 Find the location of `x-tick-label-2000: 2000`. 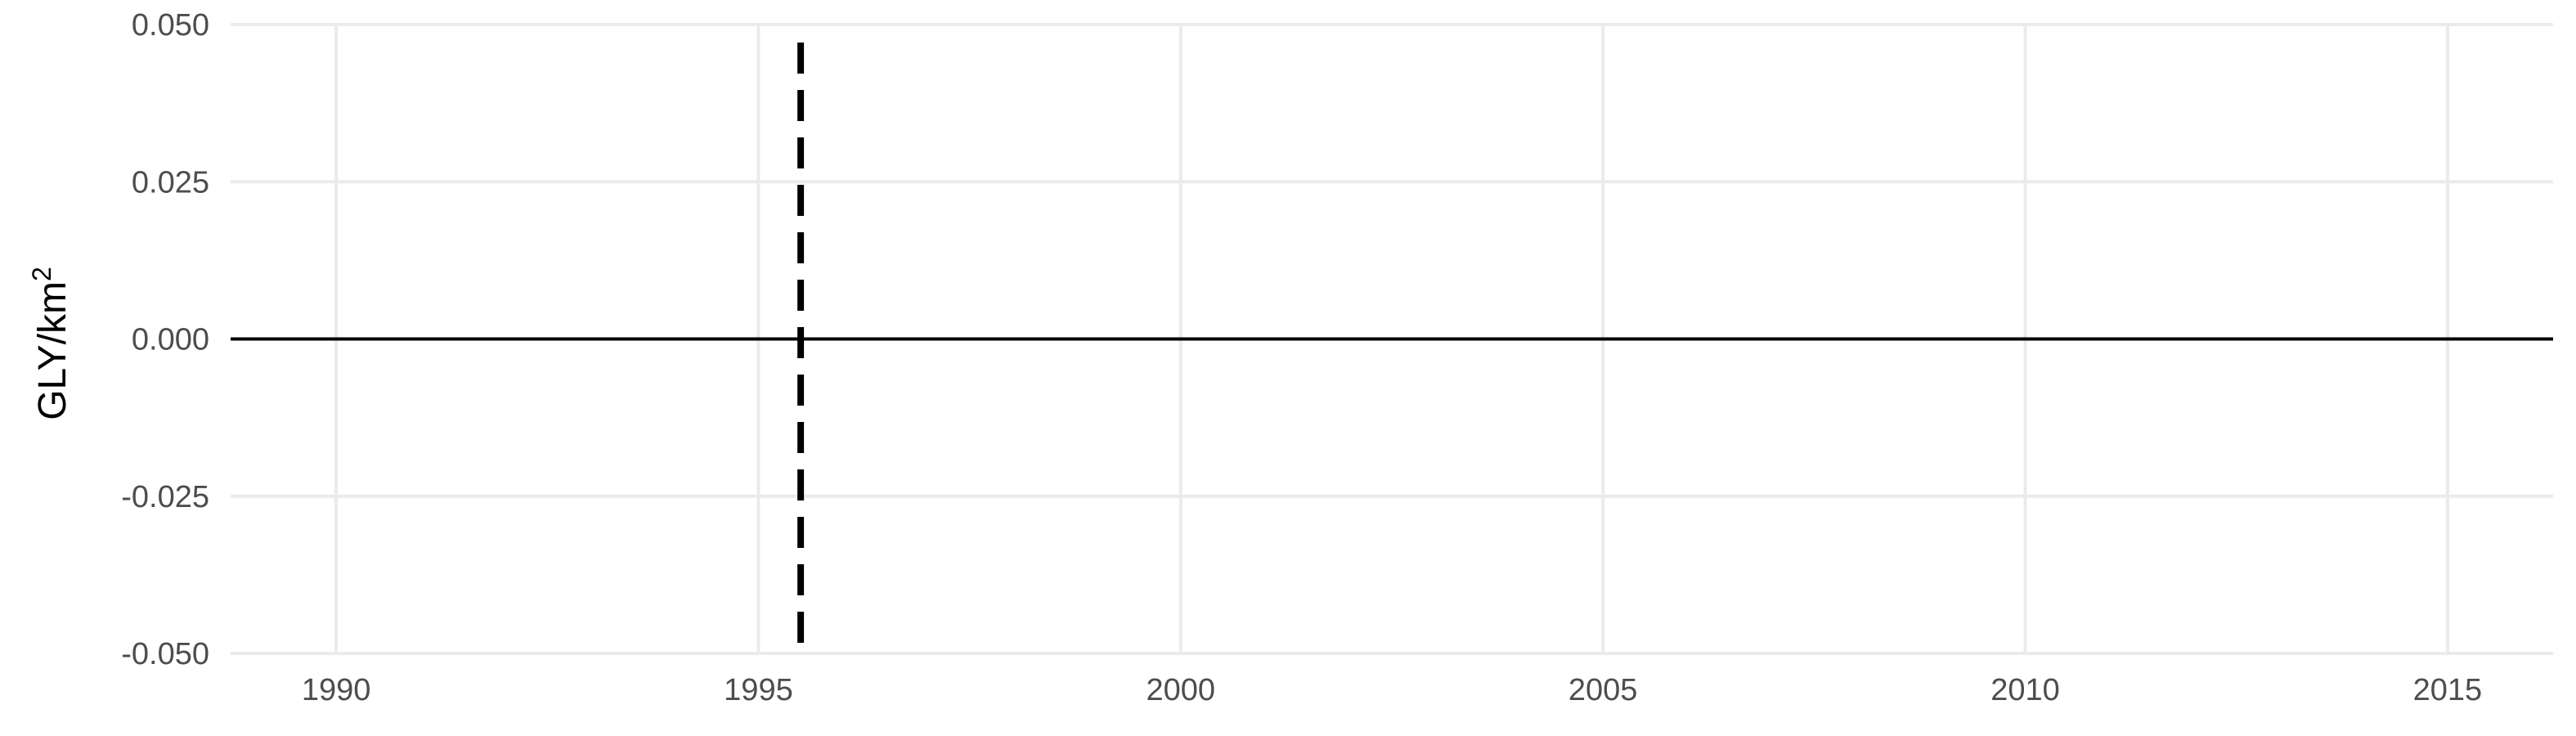

x-tick-label-2000: 2000 is located at coordinates (1182, 690).